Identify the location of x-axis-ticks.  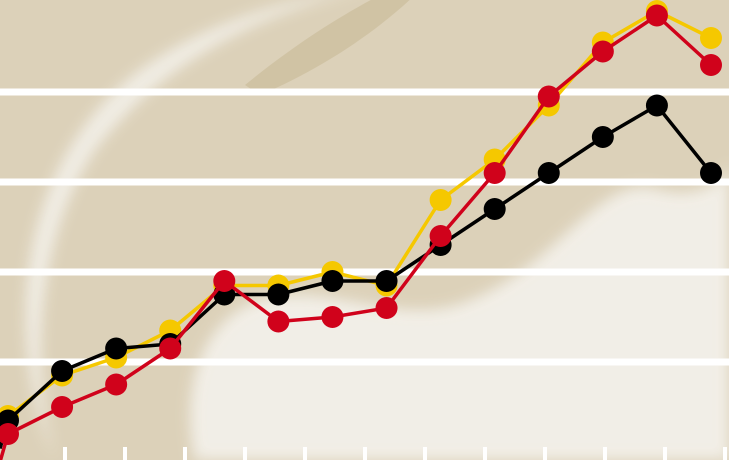
(395, 453).